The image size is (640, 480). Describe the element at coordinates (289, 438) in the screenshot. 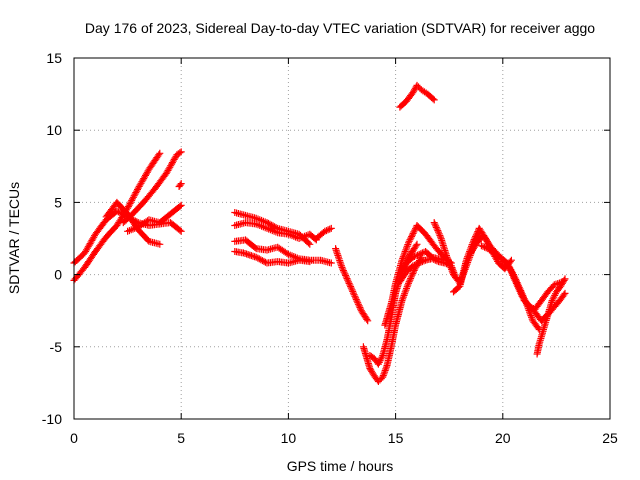

I see `x-tick-label: 10` at that location.